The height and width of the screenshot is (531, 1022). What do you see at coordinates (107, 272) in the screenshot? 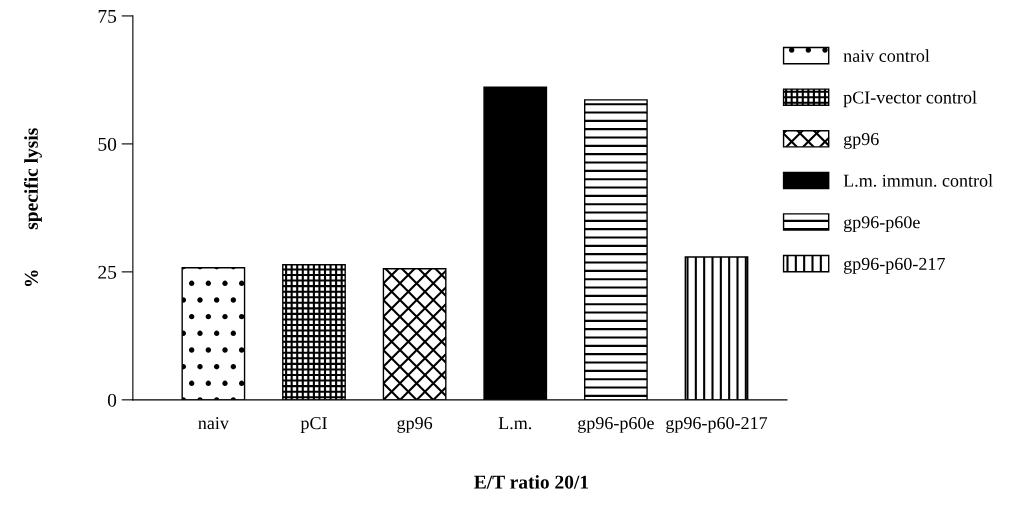
I see `y-tick-label: 25` at bounding box center [107, 272].